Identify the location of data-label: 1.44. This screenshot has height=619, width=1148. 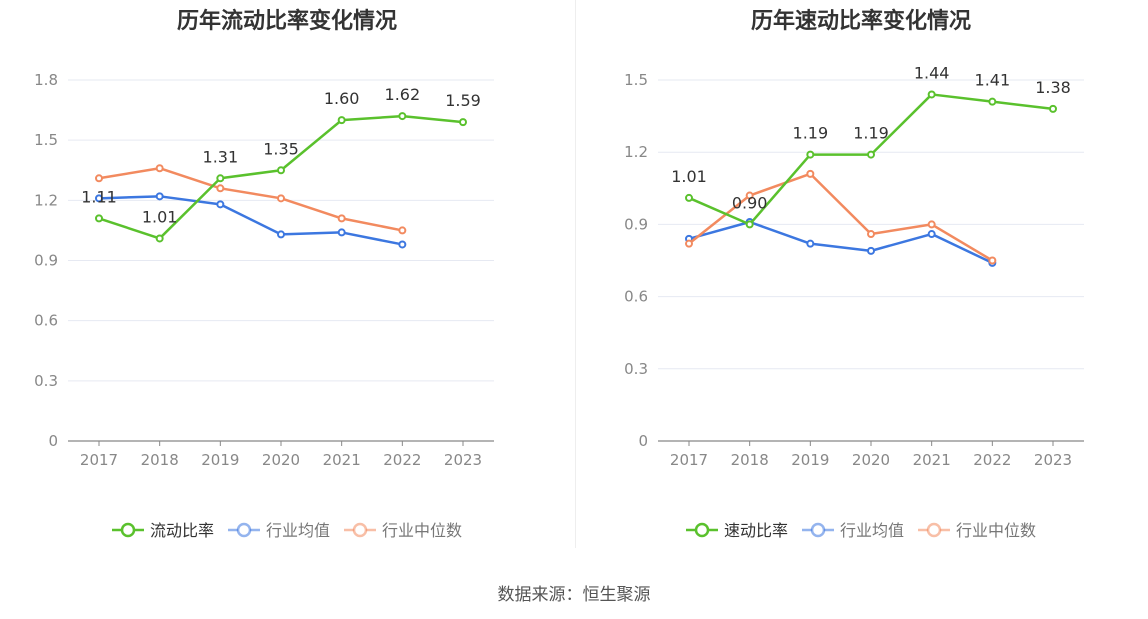
(932, 72).